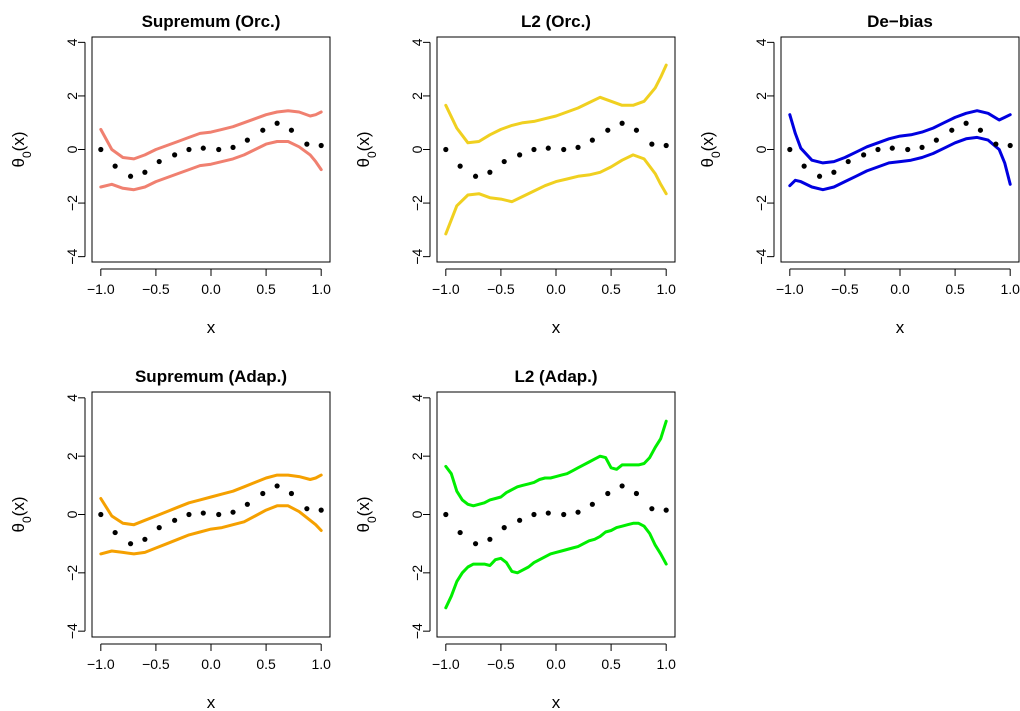 This screenshot has width=1020, height=711. Describe the element at coordinates (555, 376) in the screenshot. I see `panel-title: L2 (Adap.)` at that location.